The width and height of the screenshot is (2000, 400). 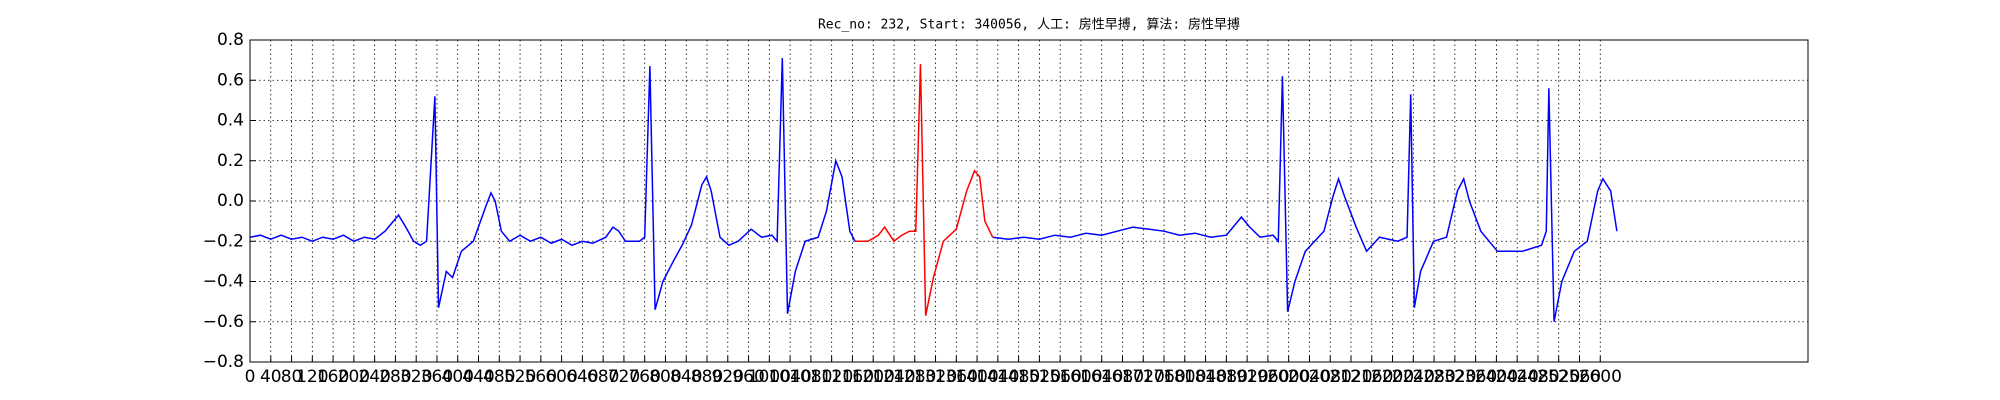 I want to click on x-tick-label: 1200, so click(x=873, y=377).